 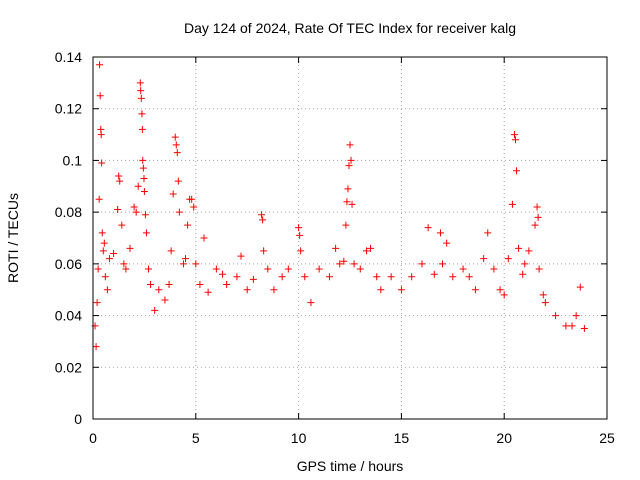 I want to click on y-tick-label: 0.14, so click(x=68, y=57).